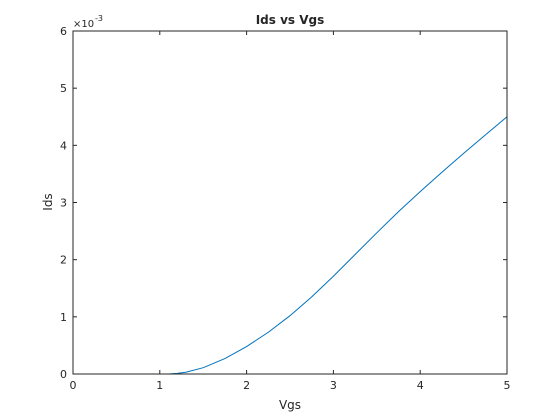 This screenshot has width=560, height=420. What do you see at coordinates (83, 24) in the screenshot?
I see `y-exponent-base: ×10` at bounding box center [83, 24].